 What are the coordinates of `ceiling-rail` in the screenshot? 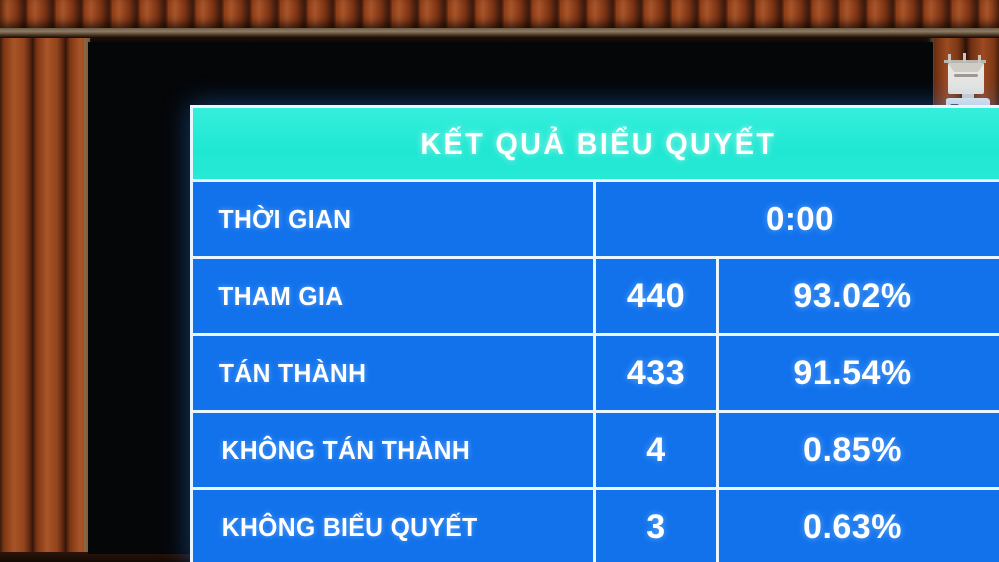 It's located at (499, 33).